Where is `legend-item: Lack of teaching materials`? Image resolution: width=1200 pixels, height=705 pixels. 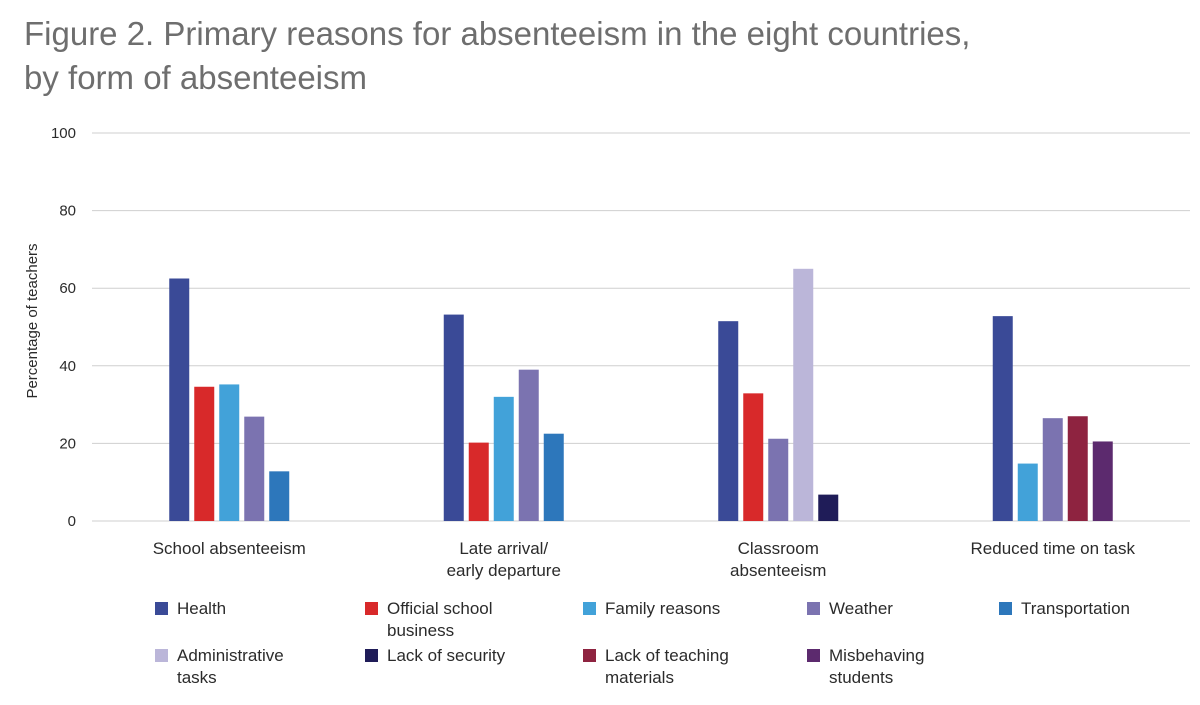
legend-item: Lack of teaching materials is located at coordinates (678, 667).